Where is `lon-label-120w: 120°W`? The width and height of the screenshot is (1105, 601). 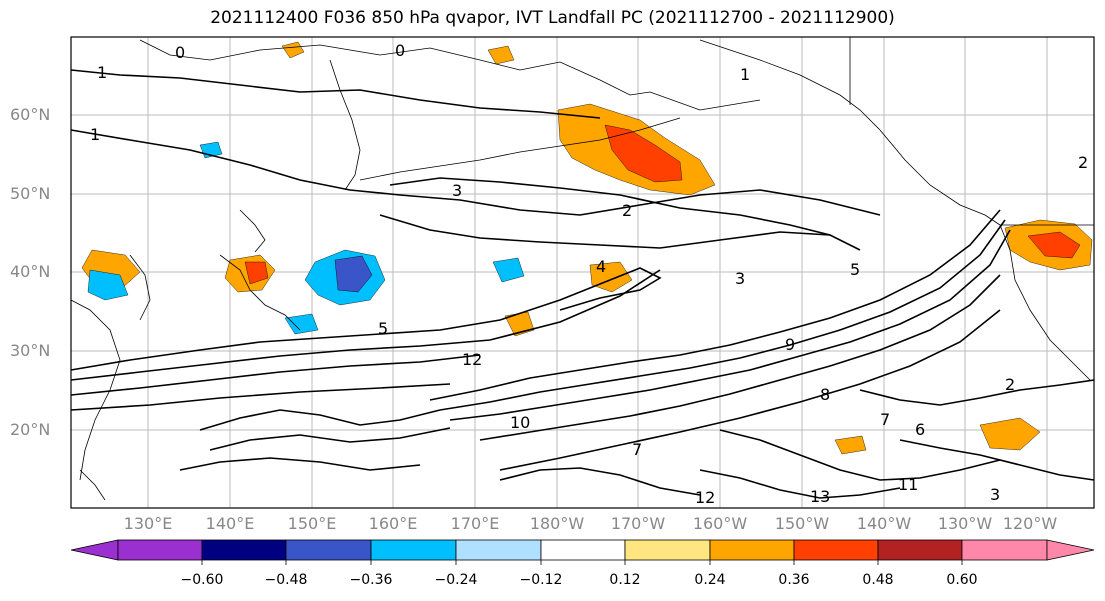
lon-label-120w: 120°W is located at coordinates (1030, 523).